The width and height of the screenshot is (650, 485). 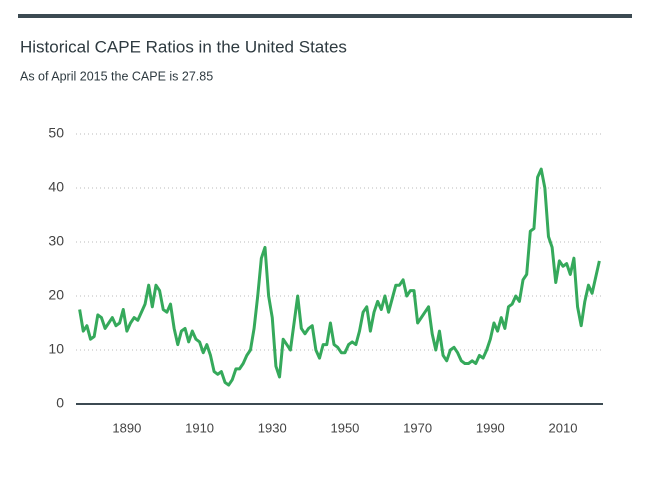 What do you see at coordinates (344, 427) in the screenshot?
I see `x-tick-label: 1950` at bounding box center [344, 427].